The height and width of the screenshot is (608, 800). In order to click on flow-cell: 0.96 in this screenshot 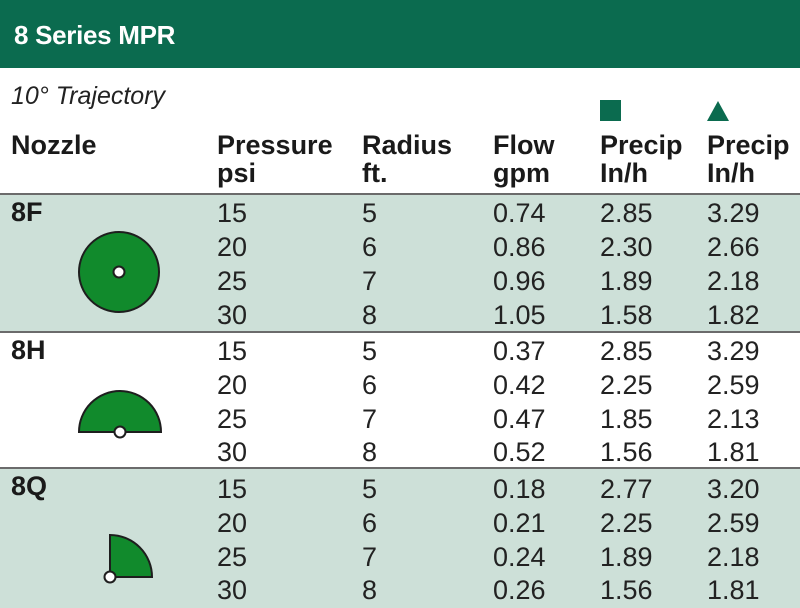, I will do `click(519, 281)`.